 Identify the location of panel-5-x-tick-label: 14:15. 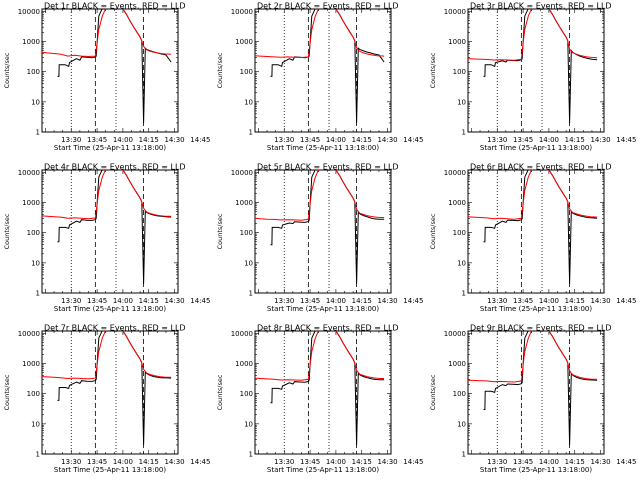
(362, 301).